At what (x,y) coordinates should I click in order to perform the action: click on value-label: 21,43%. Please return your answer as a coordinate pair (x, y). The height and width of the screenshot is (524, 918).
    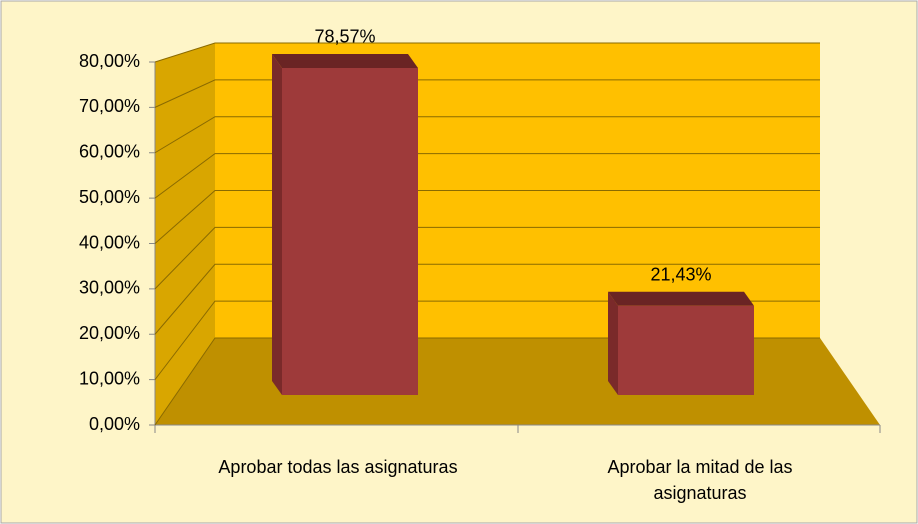
    Looking at the image, I should click on (680, 275).